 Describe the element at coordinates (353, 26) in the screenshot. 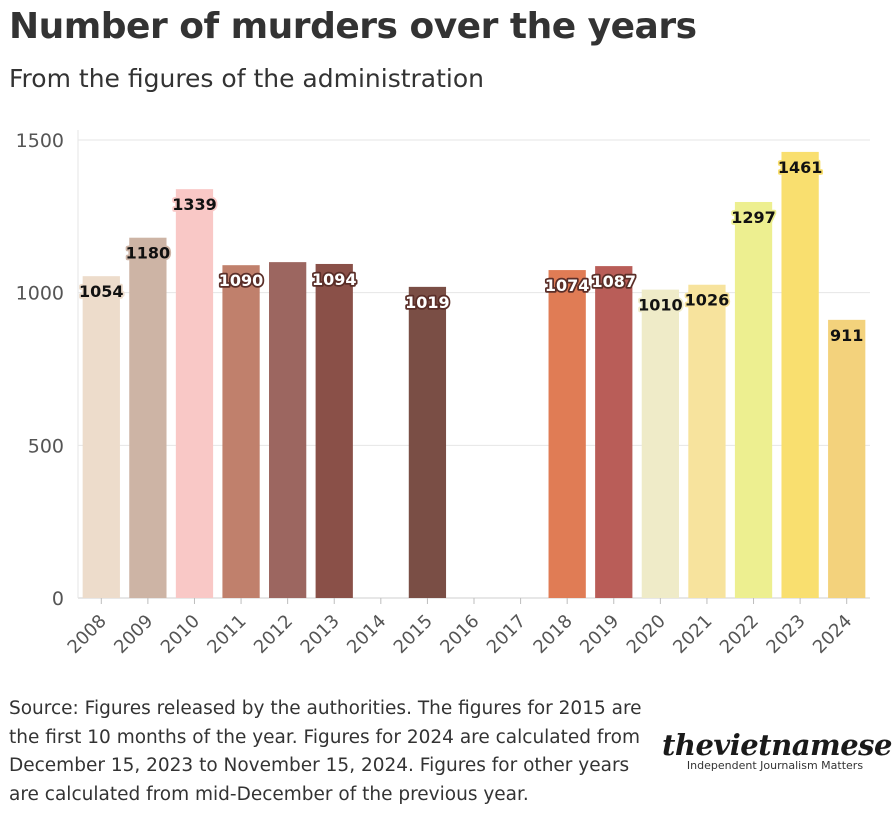

I see `chart-title: Number of murders over the years` at that location.